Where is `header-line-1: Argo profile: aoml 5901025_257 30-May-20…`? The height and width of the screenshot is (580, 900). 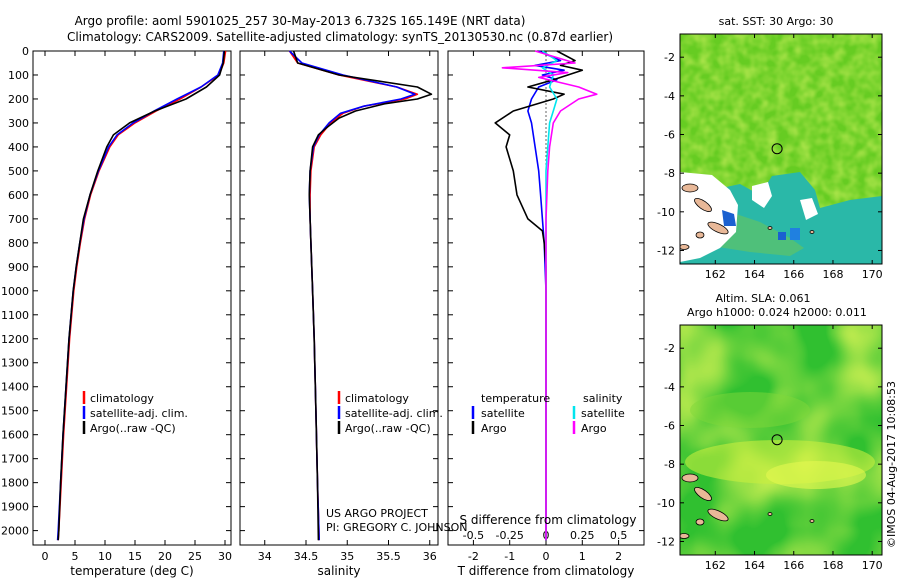
header-line-1: Argo profile: aoml 5901025_257 30-May-20… is located at coordinates (300, 21).